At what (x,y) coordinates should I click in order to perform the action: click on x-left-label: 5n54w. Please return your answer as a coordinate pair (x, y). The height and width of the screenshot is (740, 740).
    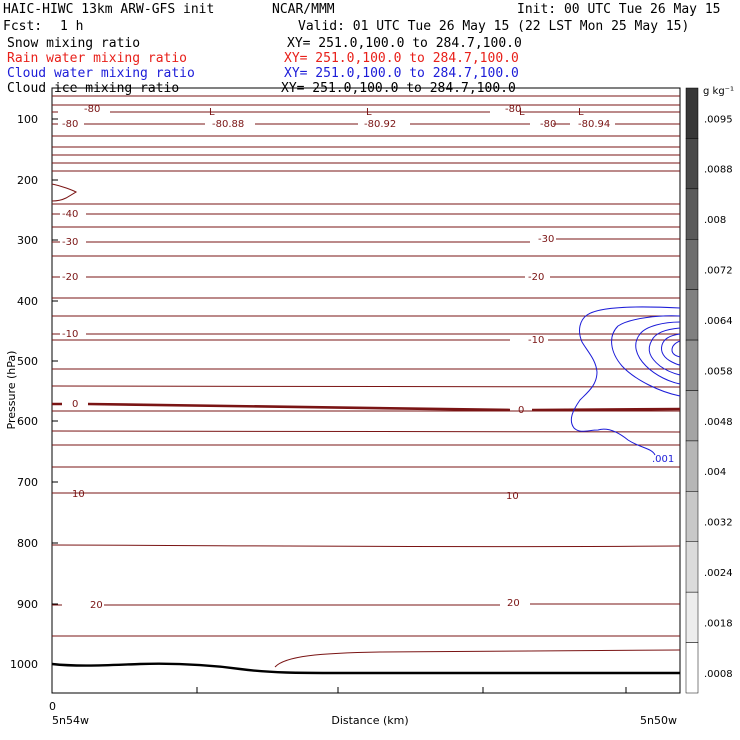
    Looking at the image, I should click on (70, 720).